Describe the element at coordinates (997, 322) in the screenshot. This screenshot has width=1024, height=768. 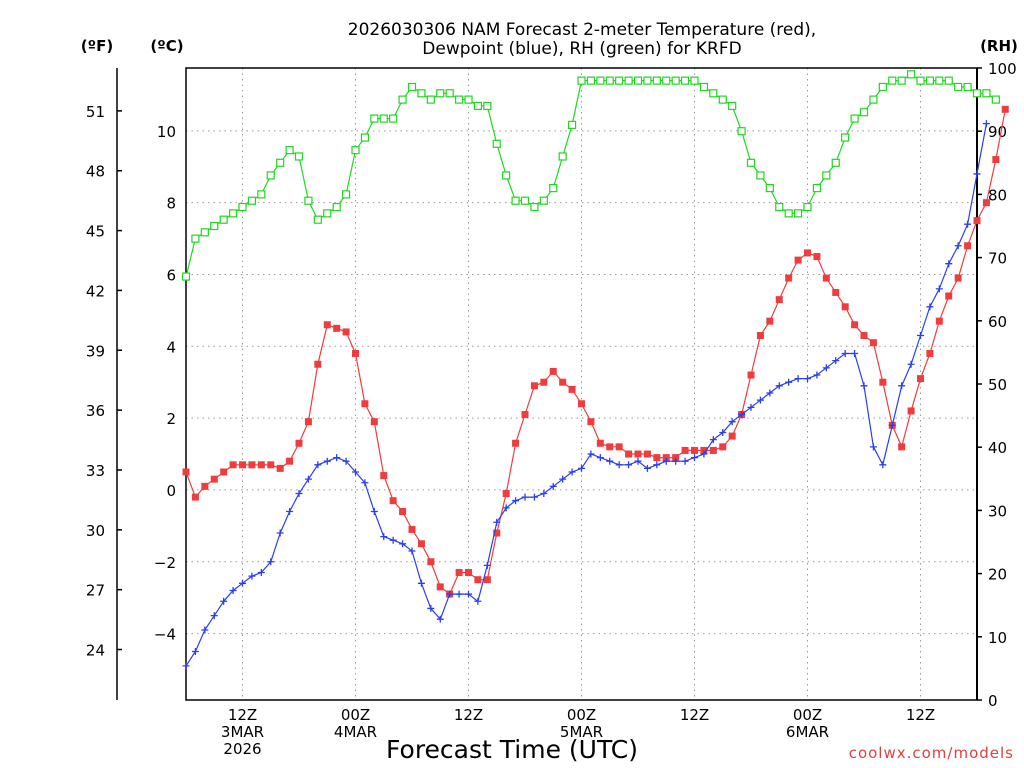
I see `rh-tick-label: 60` at that location.